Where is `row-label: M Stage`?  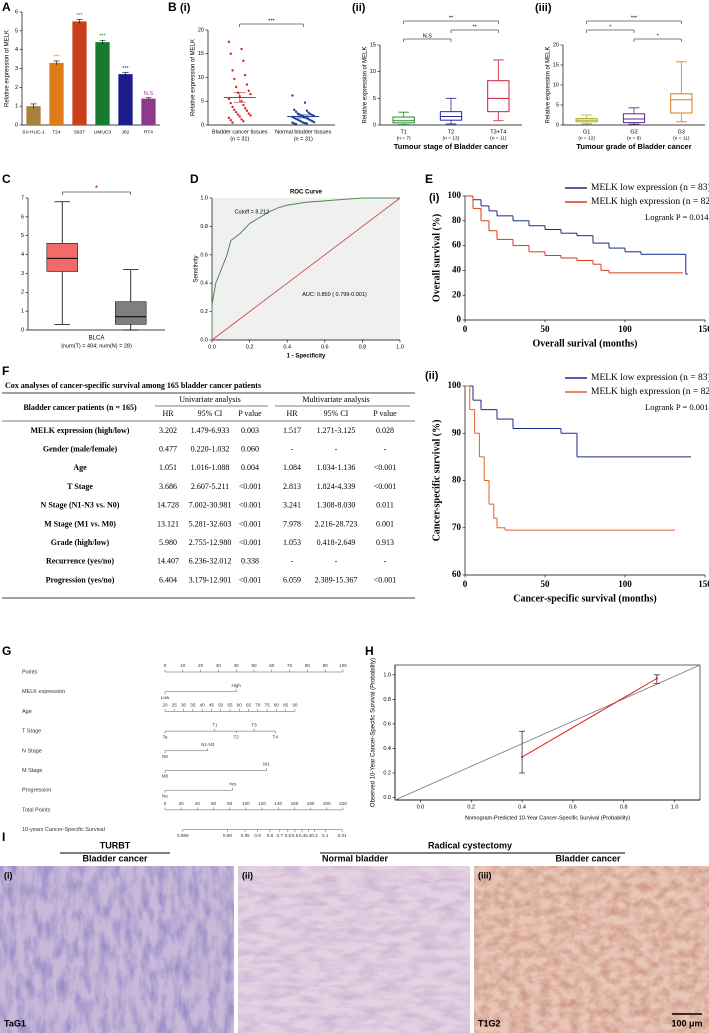
row-label: M Stage is located at coordinates (32, 771).